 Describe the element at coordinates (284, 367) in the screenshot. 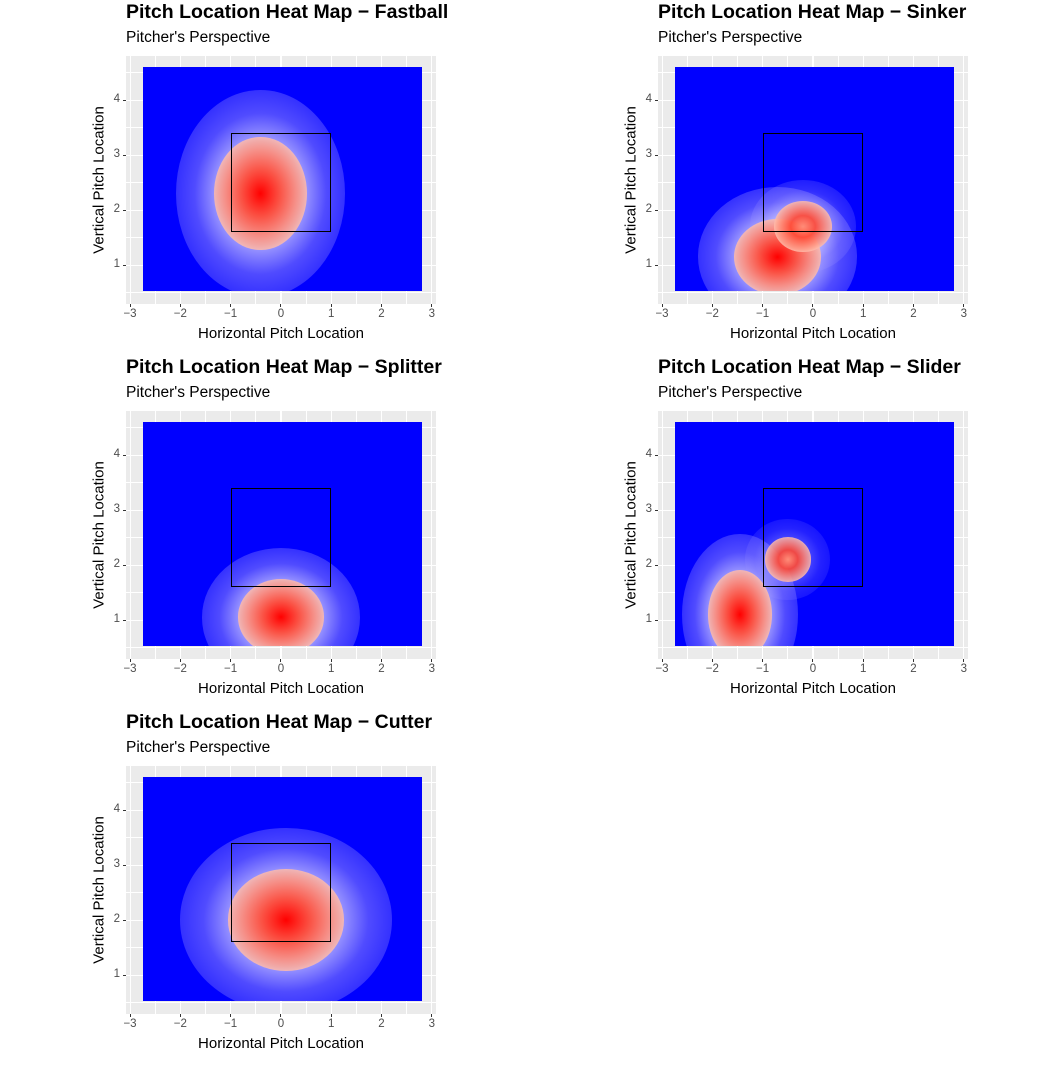

I see `plot-title: Pitch Location Heat Map − Splitter` at that location.